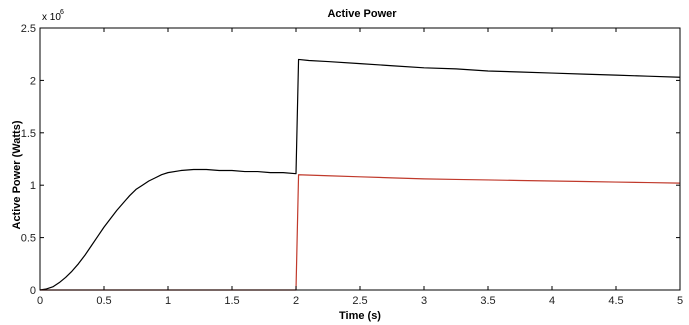  Describe the element at coordinates (33, 186) in the screenshot. I see `y-tick-label: 1` at that location.